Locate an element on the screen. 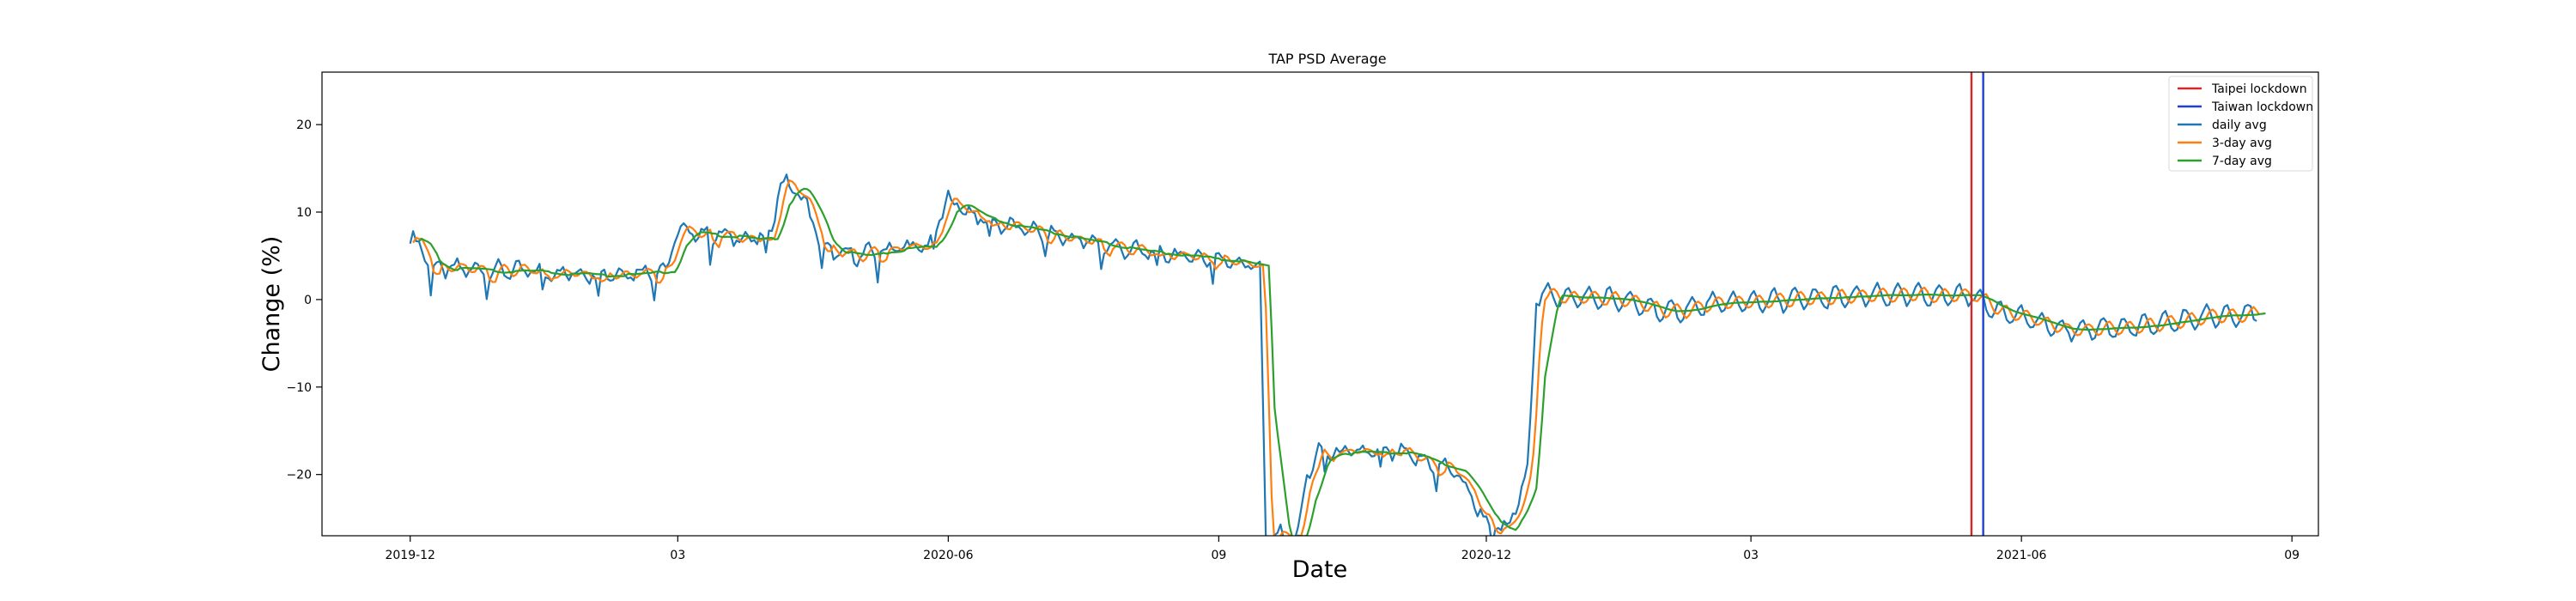 This screenshot has width=2576, height=601. y-tick-label: −20 is located at coordinates (299, 476).